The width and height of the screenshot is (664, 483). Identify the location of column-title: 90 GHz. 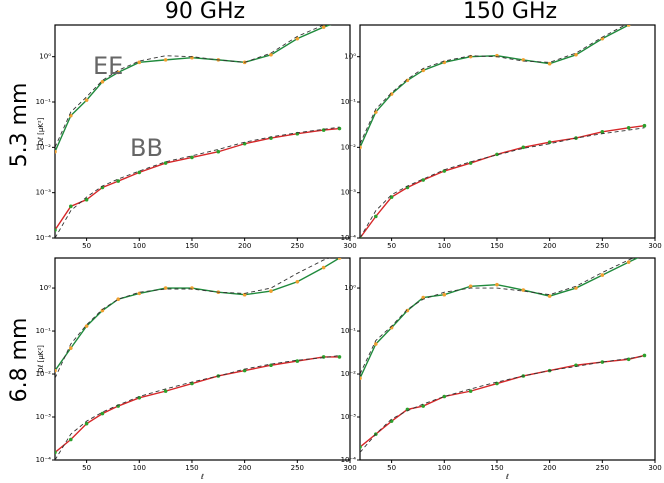
(205, 12).